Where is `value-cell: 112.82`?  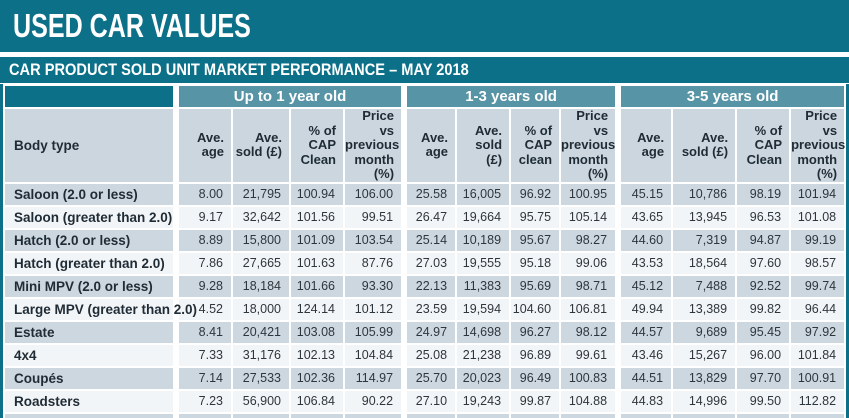
value-cell: 112.82 is located at coordinates (818, 401).